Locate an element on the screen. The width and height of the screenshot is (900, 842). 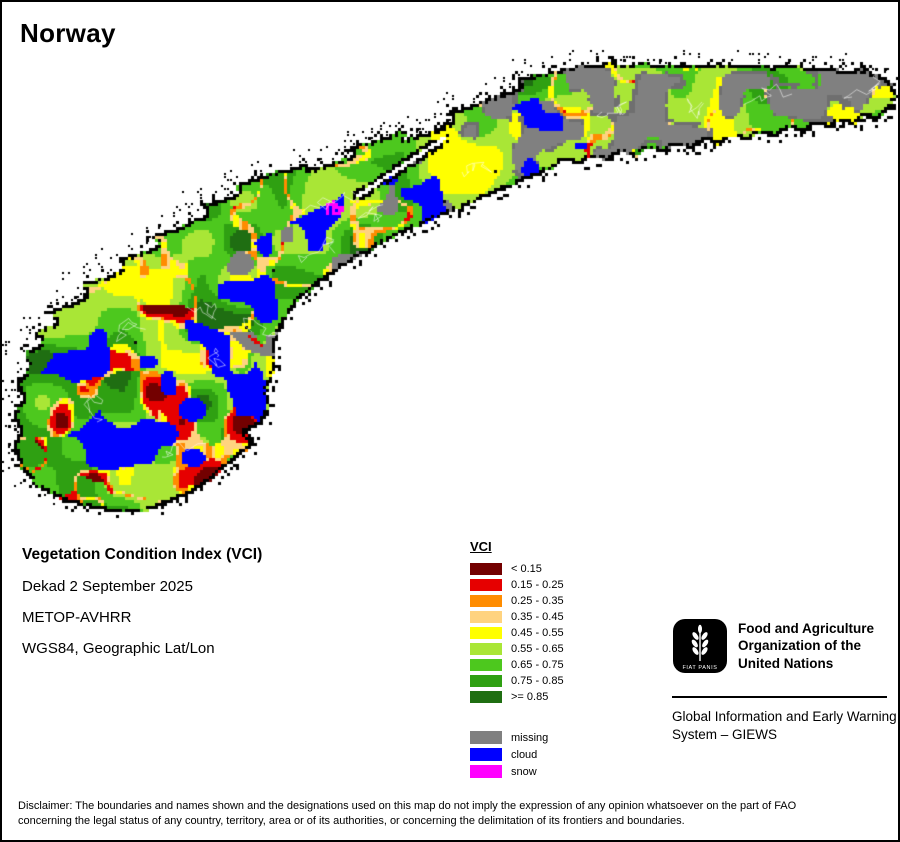
legend-row: 0.15 - 0.25 is located at coordinates (517, 585).